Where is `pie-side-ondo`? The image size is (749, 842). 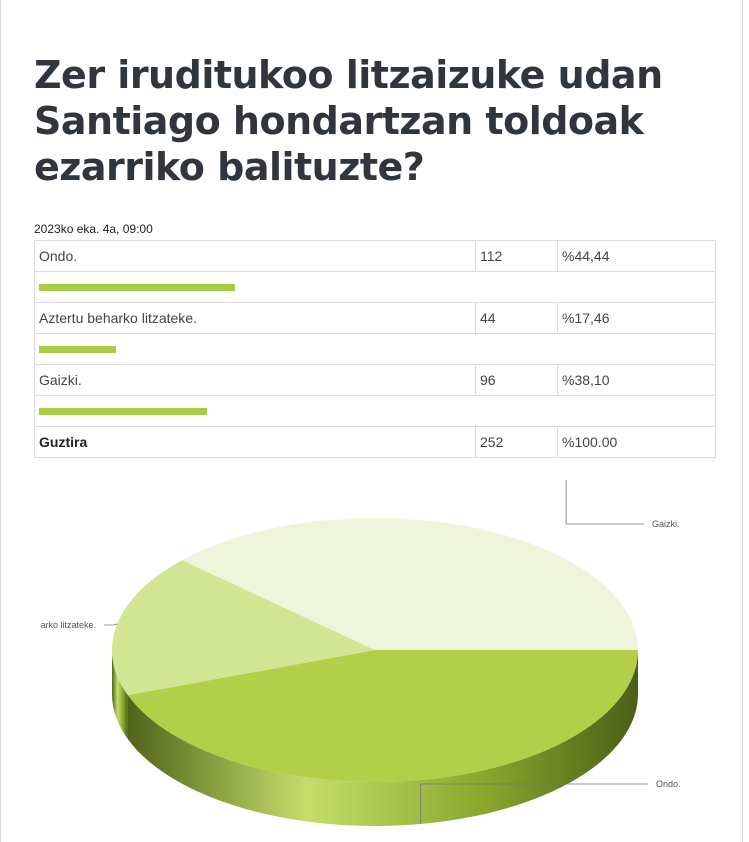 pie-side-ondo is located at coordinates (382, 738).